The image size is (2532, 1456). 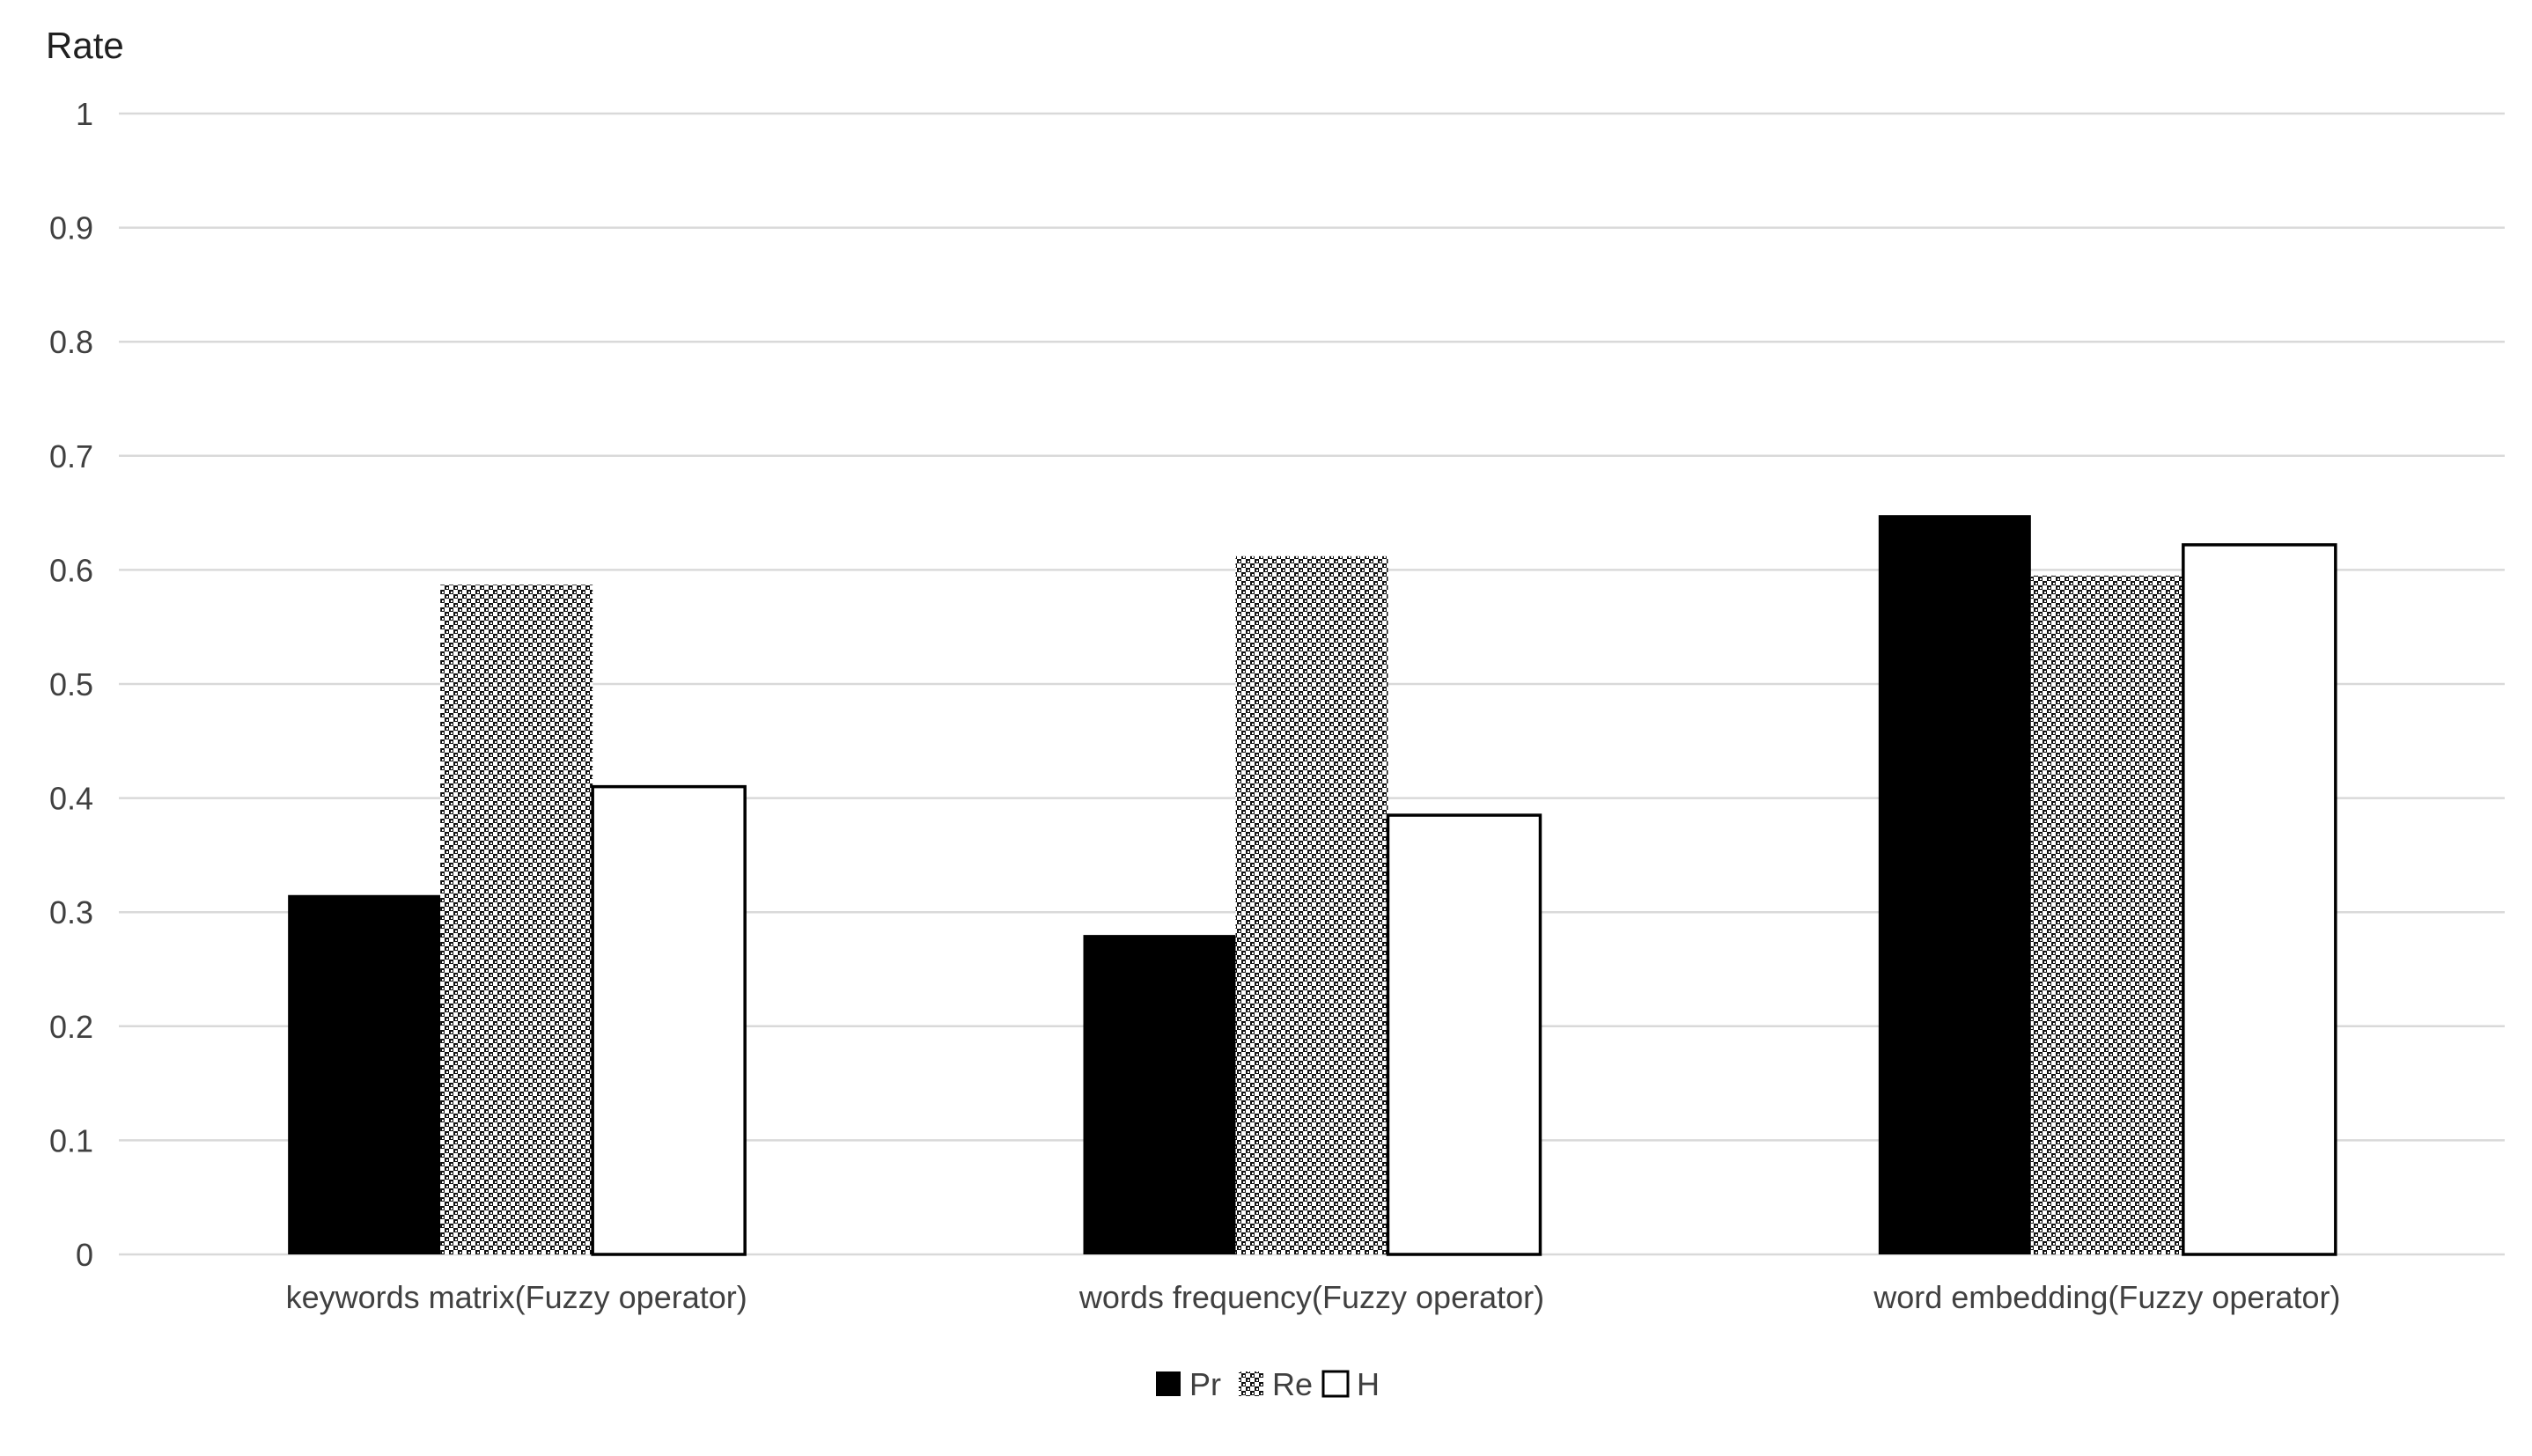 What do you see at coordinates (1335, 1384) in the screenshot?
I see `legend-swatch-h` at bounding box center [1335, 1384].